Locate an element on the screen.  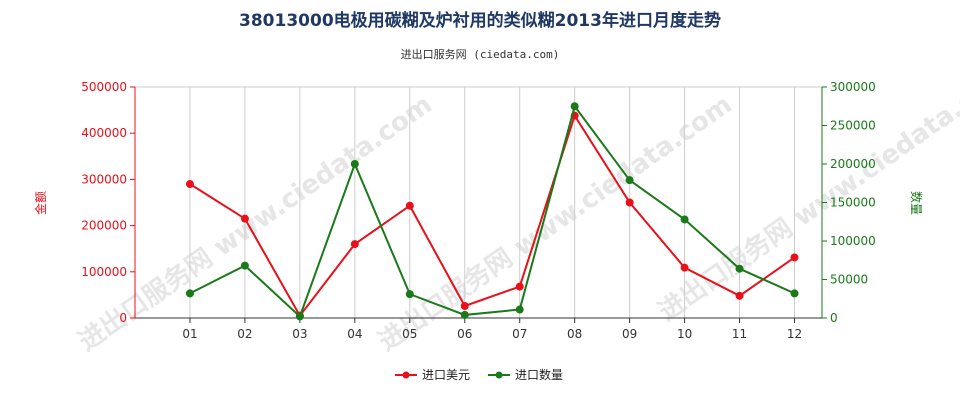
x-tick-label: 02 is located at coordinates (244, 334).